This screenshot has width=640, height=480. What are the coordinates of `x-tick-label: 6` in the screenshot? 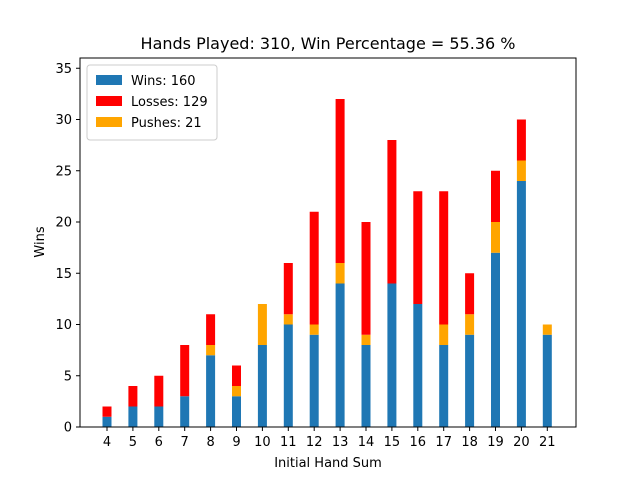 It's located at (159, 442).